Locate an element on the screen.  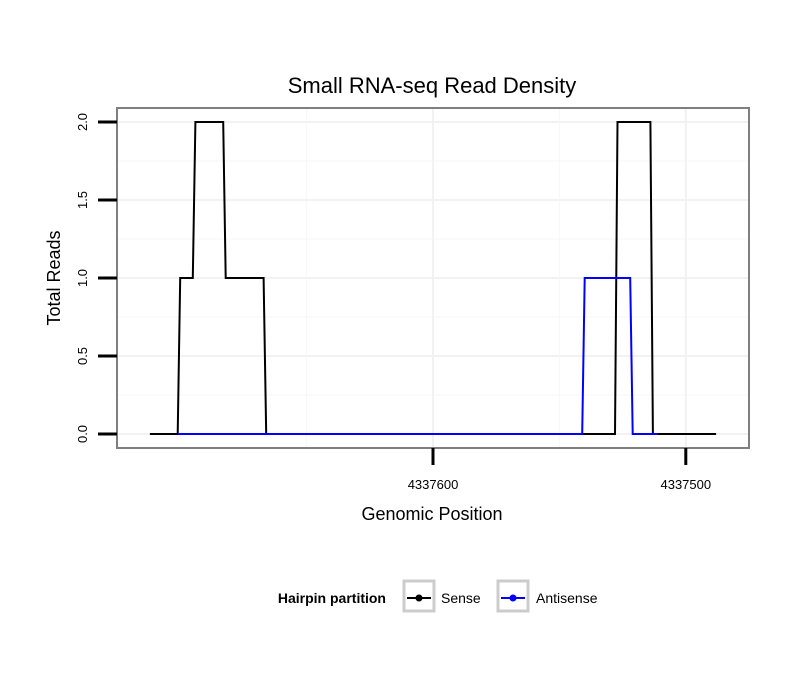
legend-label-antisense: Antisense is located at coordinates (567, 598).